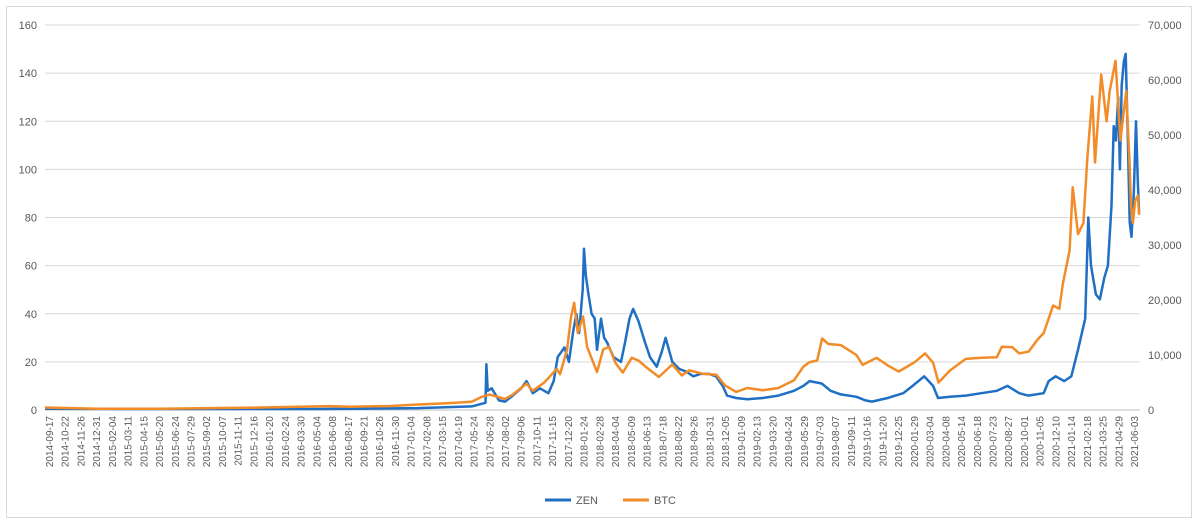  I want to click on x-tick-label: 2021-04-29, so click(1119, 442).